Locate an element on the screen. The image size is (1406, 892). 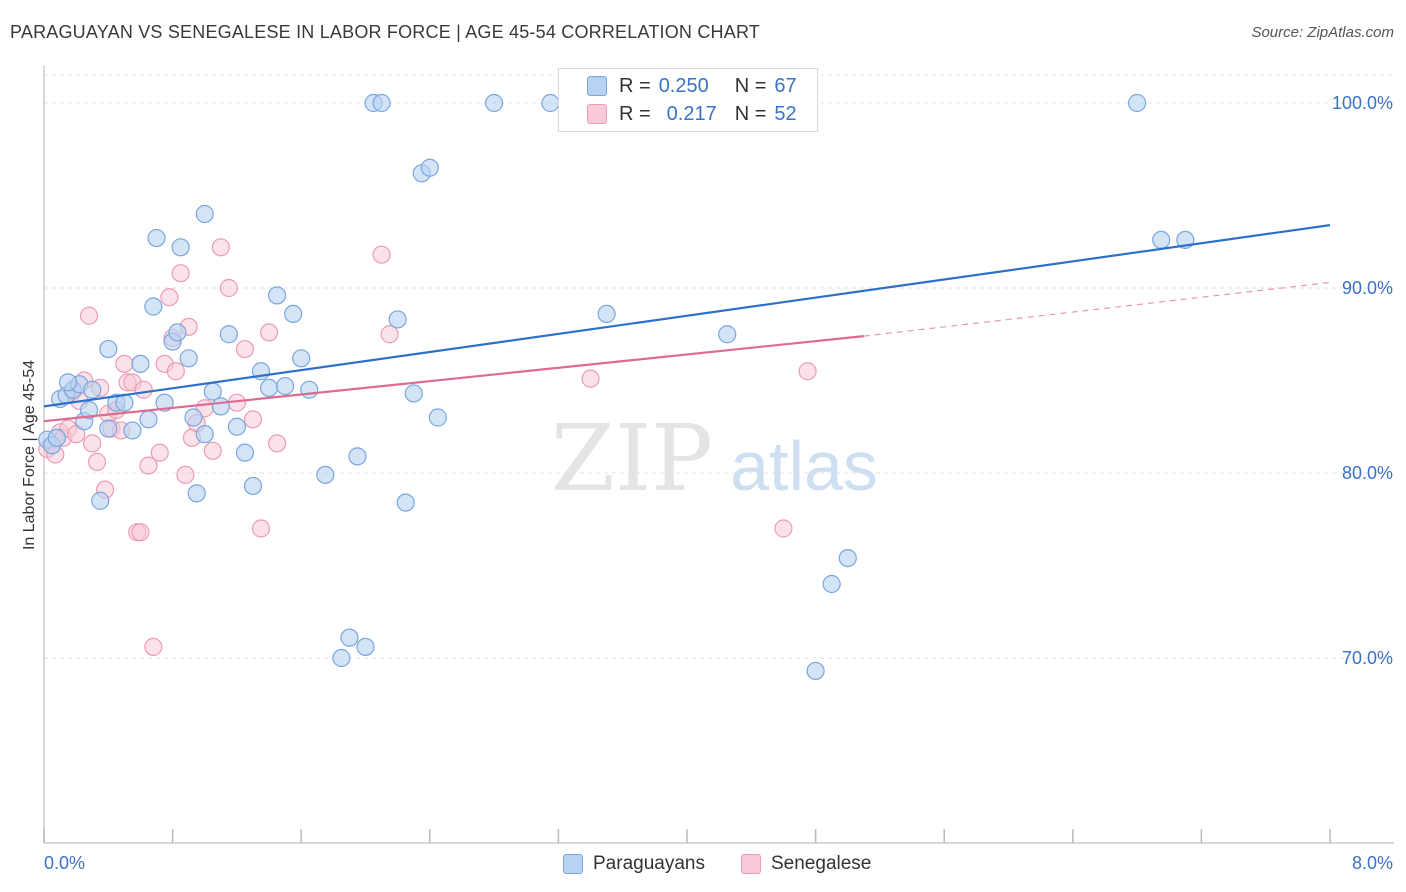
legend-row-senegalese: R = 0.217 N = 52 is located at coordinates (692, 114).